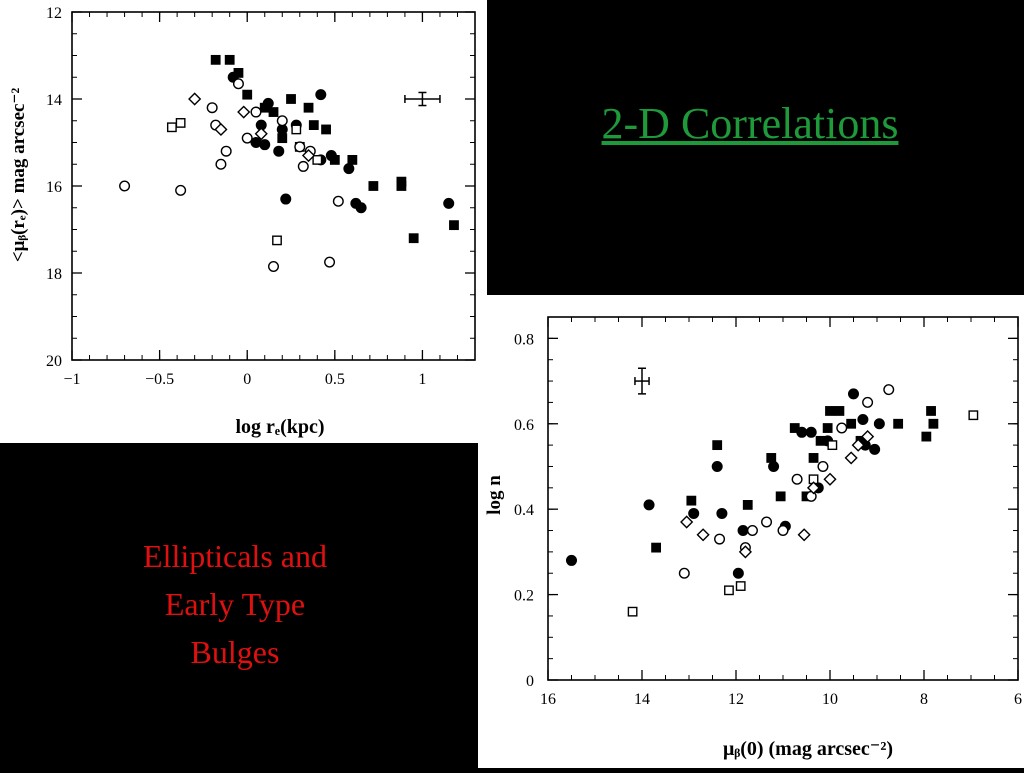 Image resolution: width=1024 pixels, height=773 pixels. I want to click on slide-caption: Ellipticals and Early Type Bulges, so click(235, 604).